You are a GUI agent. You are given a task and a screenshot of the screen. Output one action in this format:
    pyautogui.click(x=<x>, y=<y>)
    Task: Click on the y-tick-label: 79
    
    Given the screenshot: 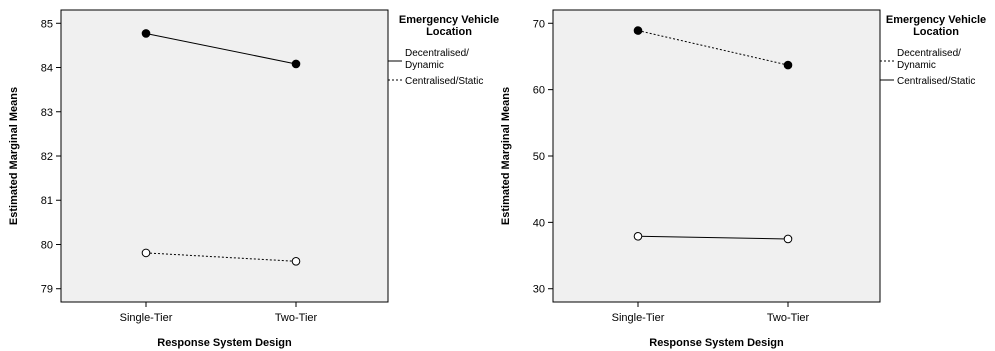 What is the action you would take?
    pyautogui.click(x=47, y=290)
    